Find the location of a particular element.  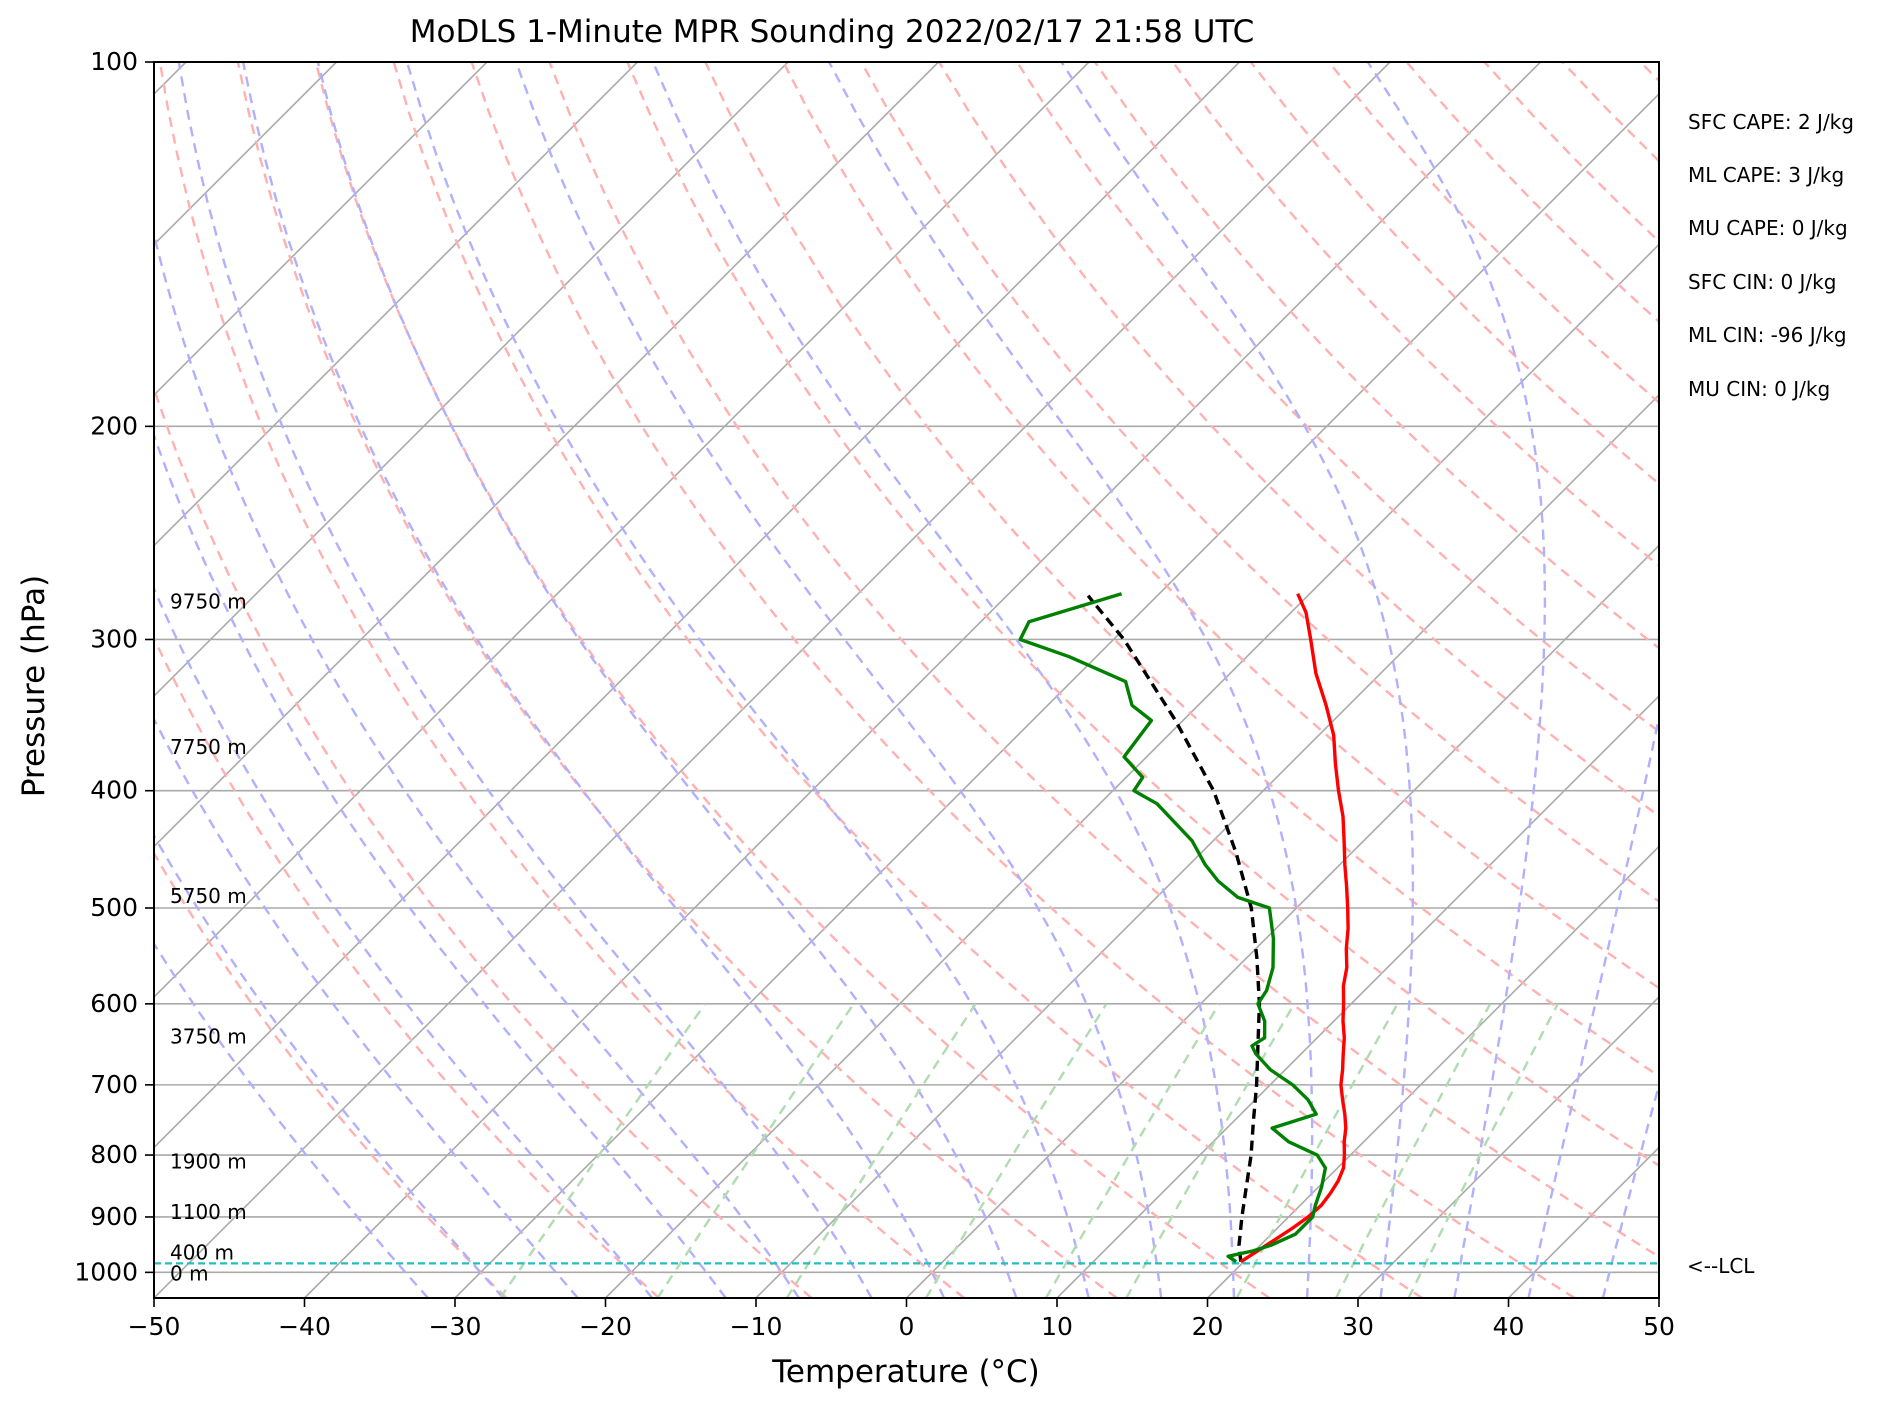

x-tick-label: 20 is located at coordinates (1208, 1326).